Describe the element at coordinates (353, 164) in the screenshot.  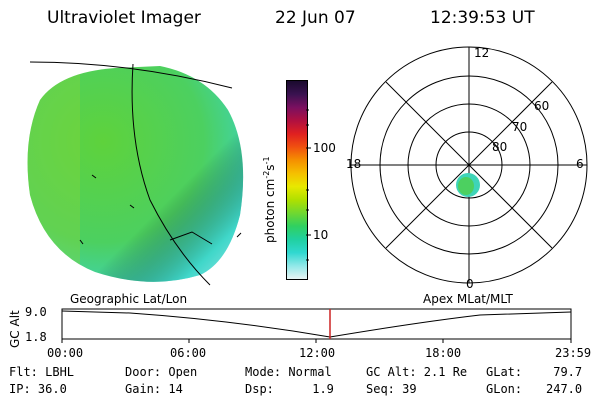
I see `mlt-label-18: 18` at that location.